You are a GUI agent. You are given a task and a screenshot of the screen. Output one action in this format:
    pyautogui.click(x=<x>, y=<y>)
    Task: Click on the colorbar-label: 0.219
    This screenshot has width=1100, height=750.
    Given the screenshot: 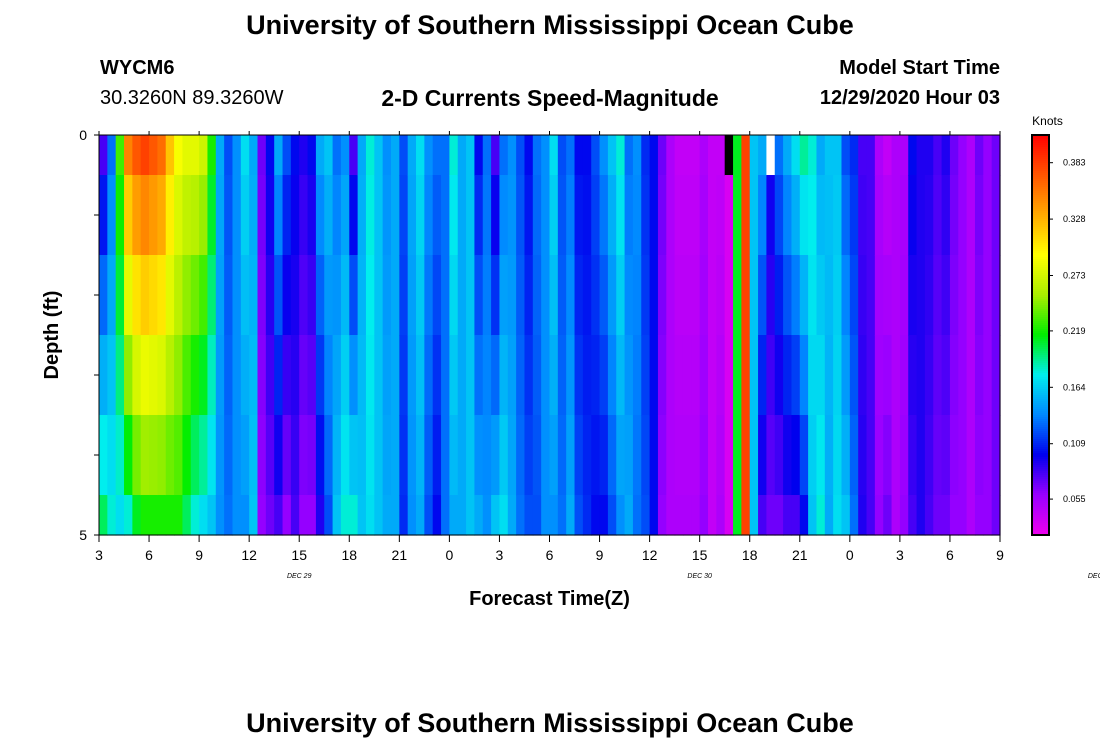 What is the action you would take?
    pyautogui.click(x=1074, y=331)
    